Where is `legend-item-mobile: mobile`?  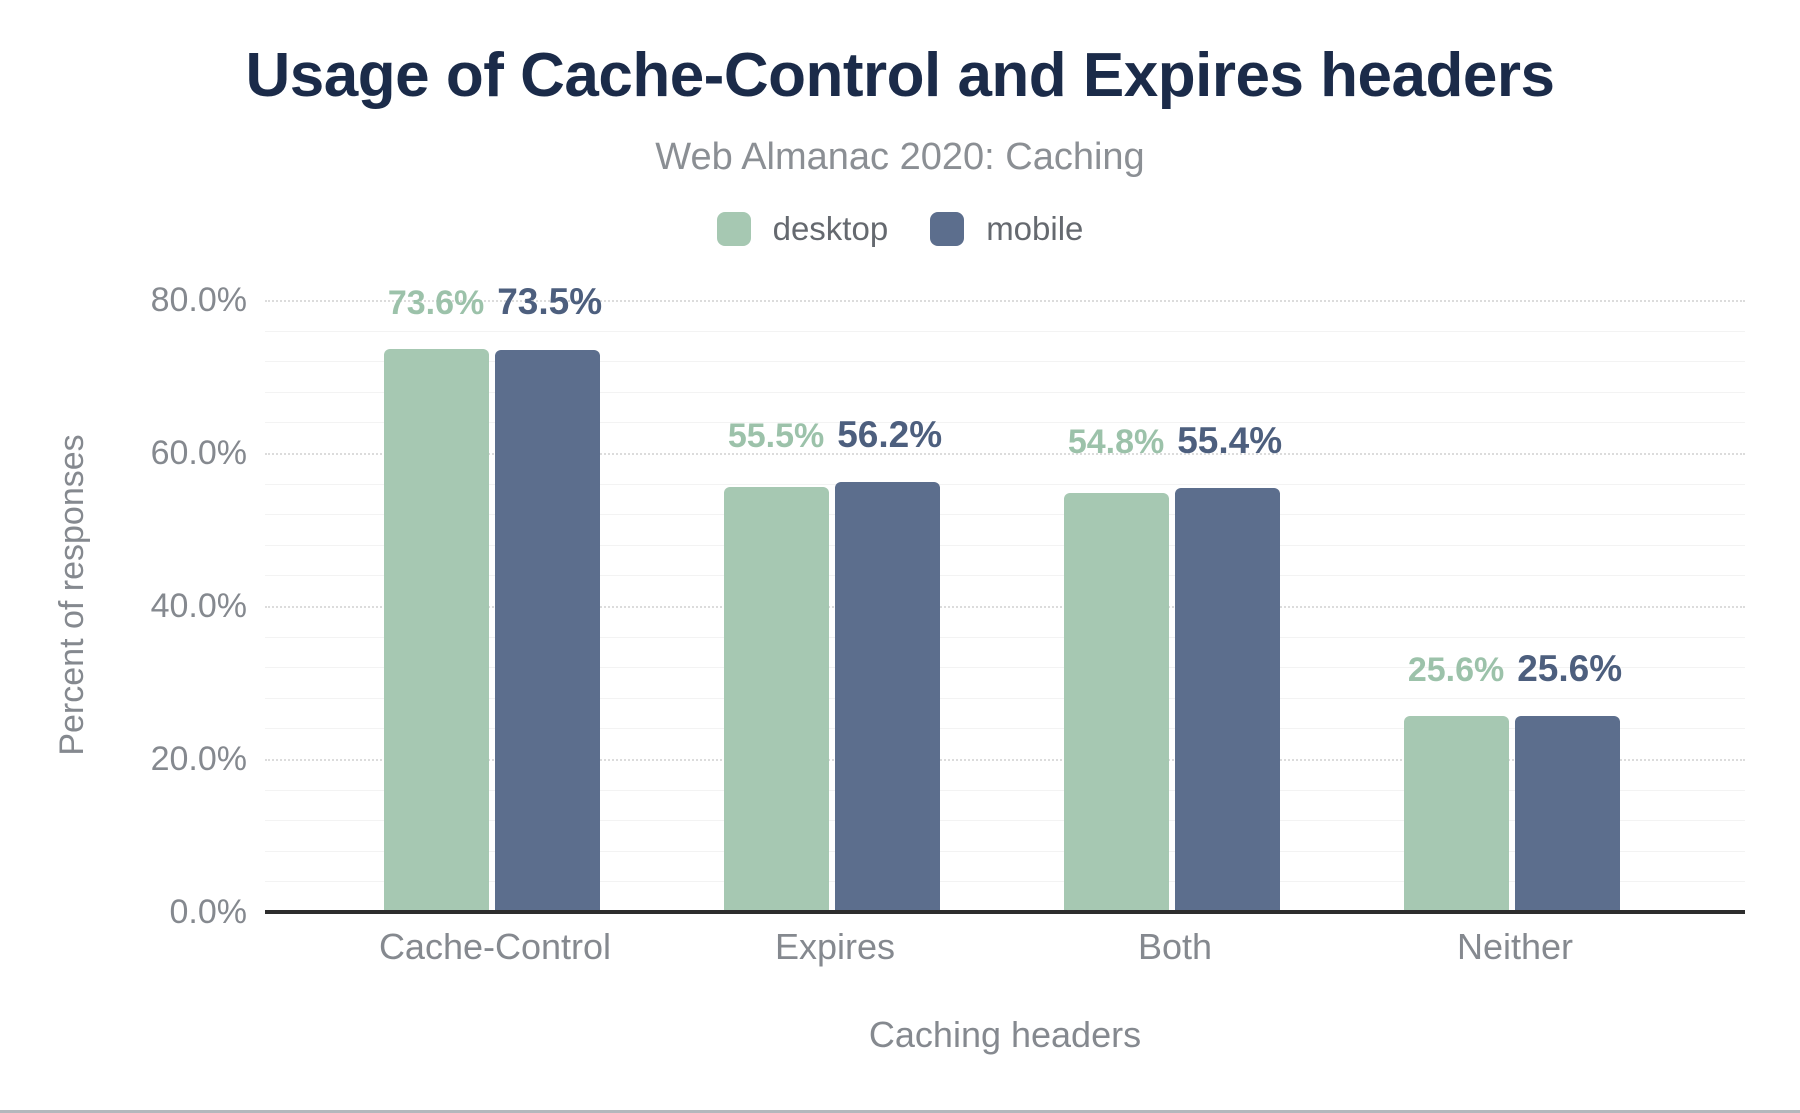 legend-item-mobile: mobile is located at coordinates (1006, 229).